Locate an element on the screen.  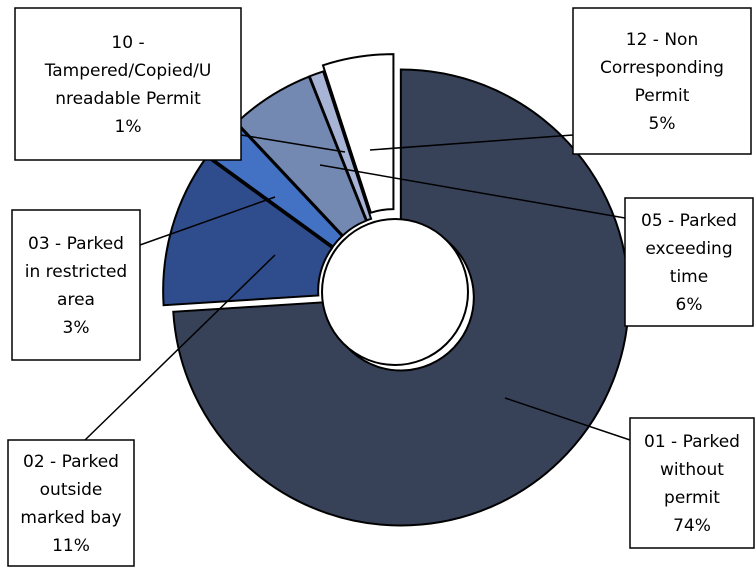
data-label-text: outside is located at coordinates (71, 490).